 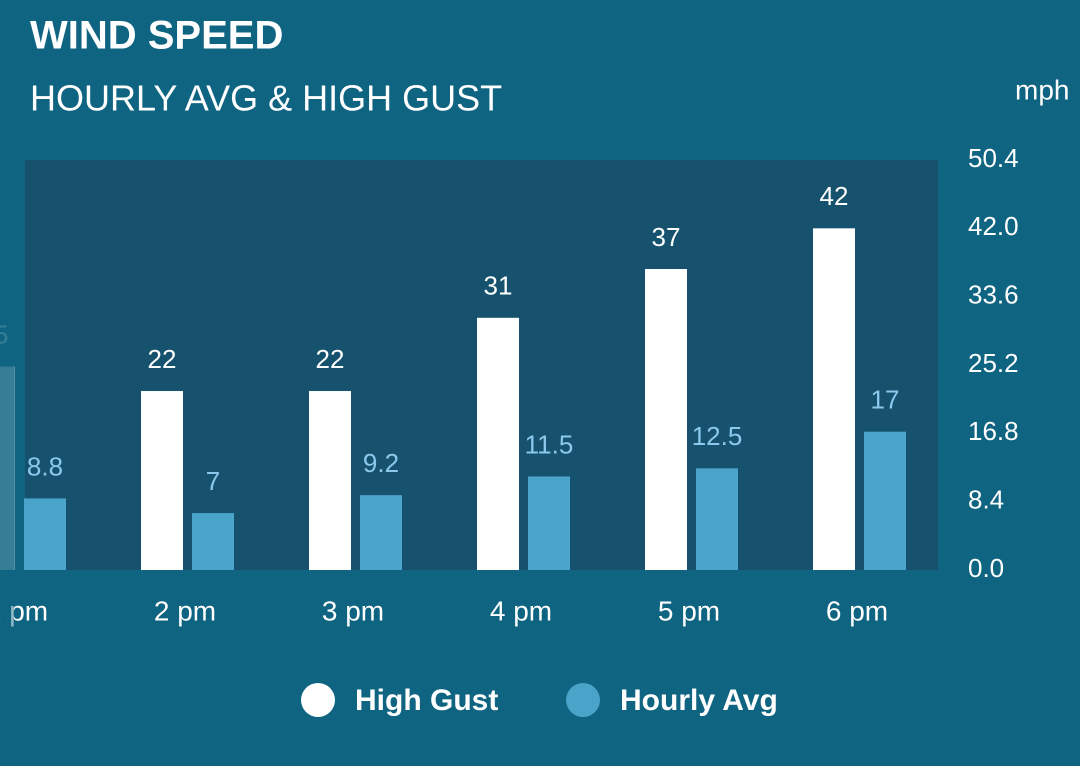 I want to click on y-tick-label: 8.4, so click(x=986, y=500).